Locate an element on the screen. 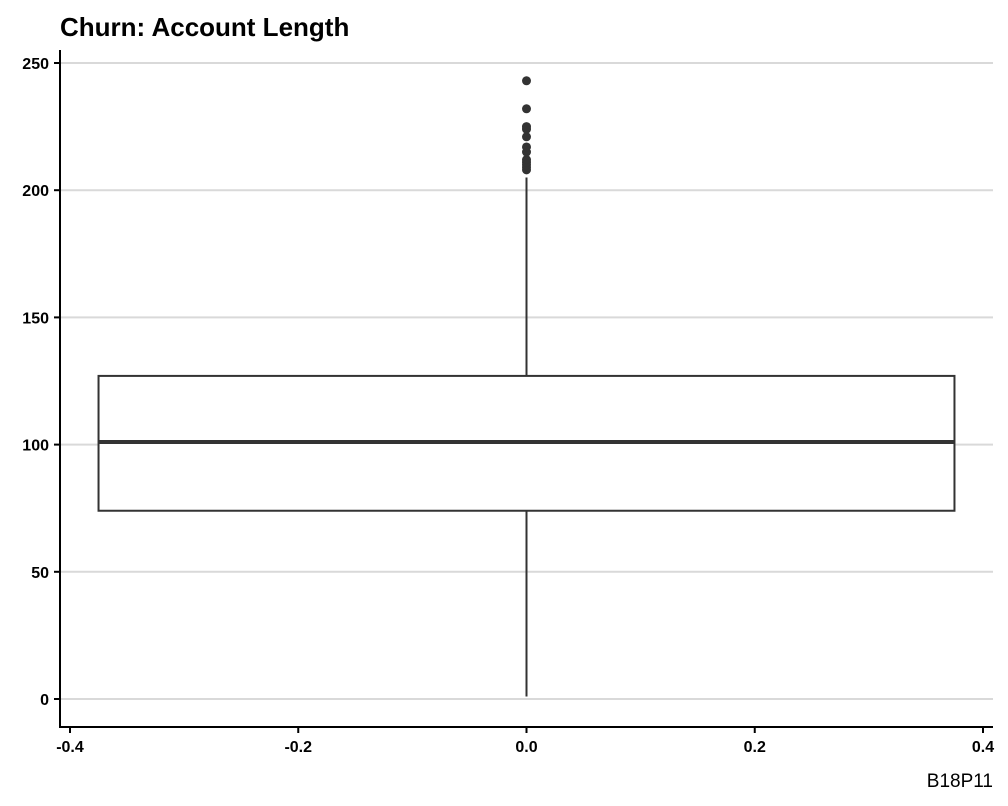 The image size is (1008, 806). outlier-points is located at coordinates (526, 125).